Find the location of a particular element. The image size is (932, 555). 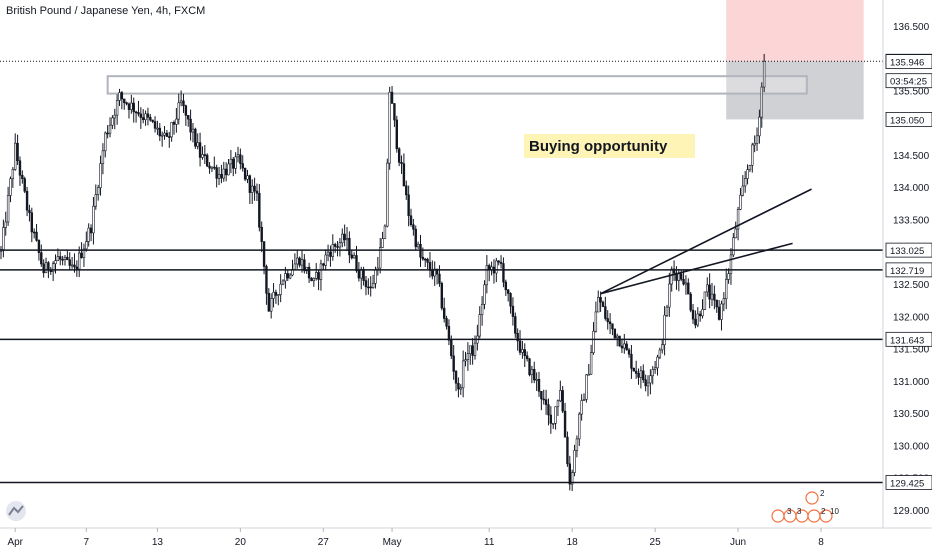

price-label-box is located at coordinates (908, 81).